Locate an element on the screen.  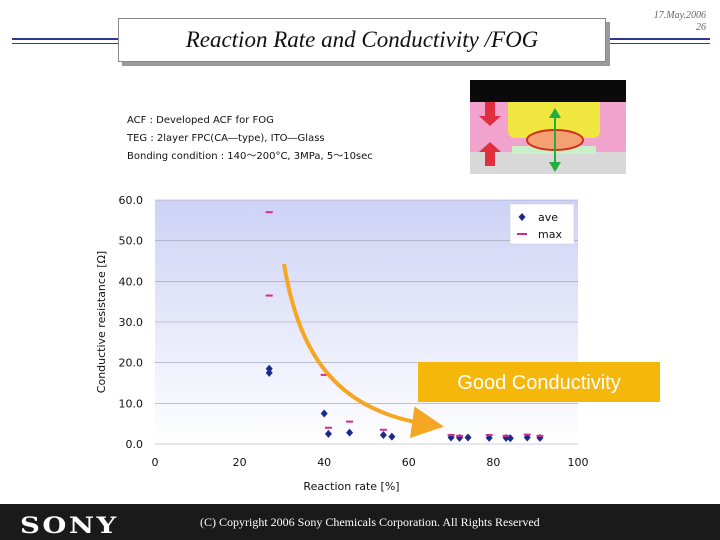
x-tick-label: 20 is located at coordinates (240, 462).